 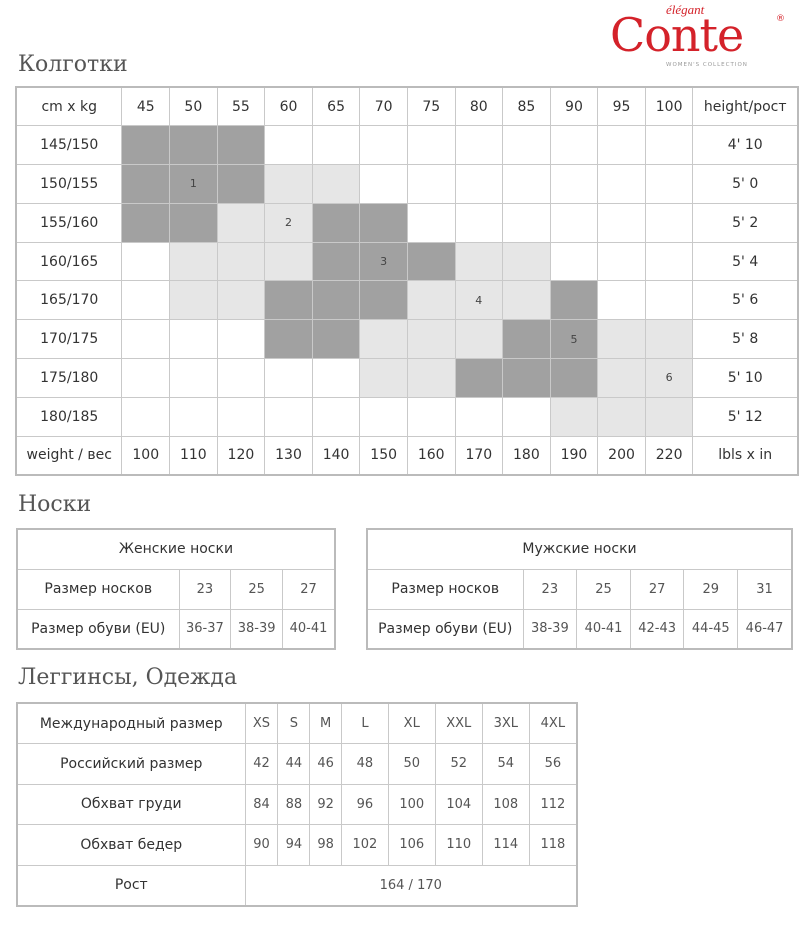 What do you see at coordinates (579, 549) in the screenshot?
I see `men-socks-header: Мужские носки` at bounding box center [579, 549].